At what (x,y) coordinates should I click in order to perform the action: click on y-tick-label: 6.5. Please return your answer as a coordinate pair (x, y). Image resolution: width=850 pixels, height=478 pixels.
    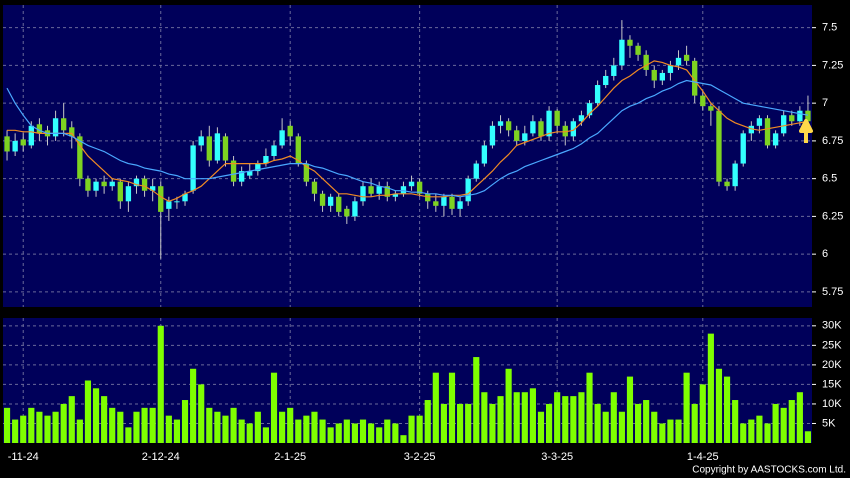
    Looking at the image, I should click on (829, 179).